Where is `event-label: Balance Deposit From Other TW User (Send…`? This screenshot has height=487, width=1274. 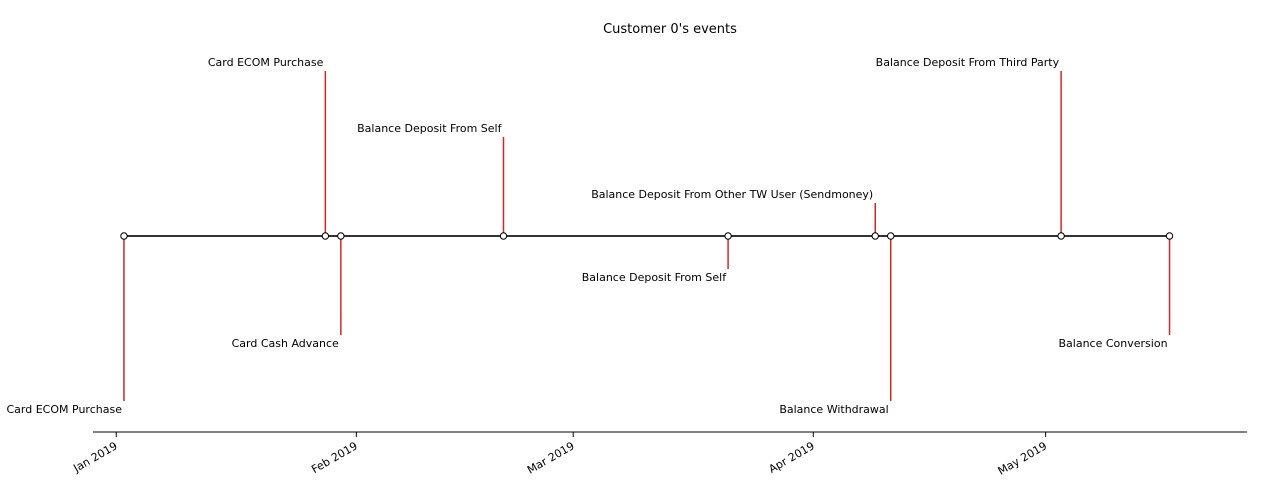 event-label: Balance Deposit From Other TW User (Send… is located at coordinates (732, 194).